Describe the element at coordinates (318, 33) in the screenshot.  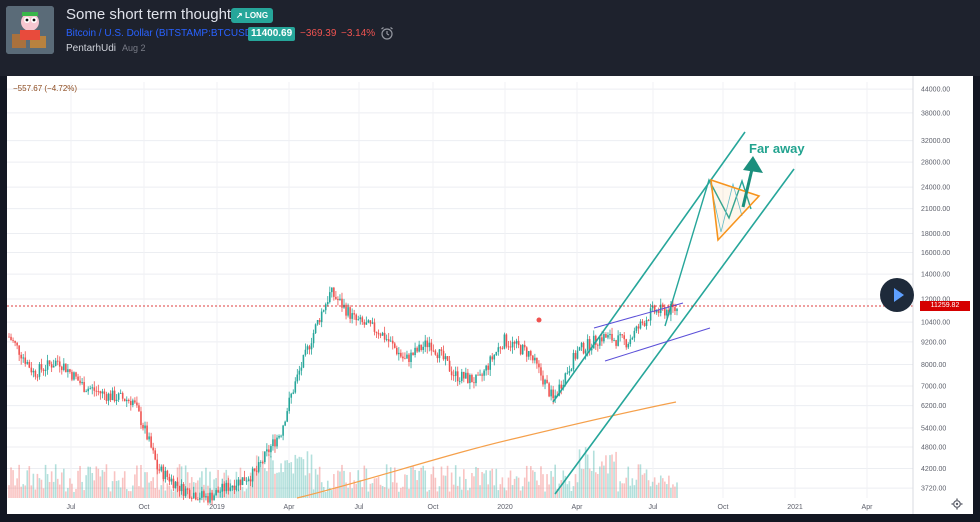
I see `price-change: −369.39` at that location.